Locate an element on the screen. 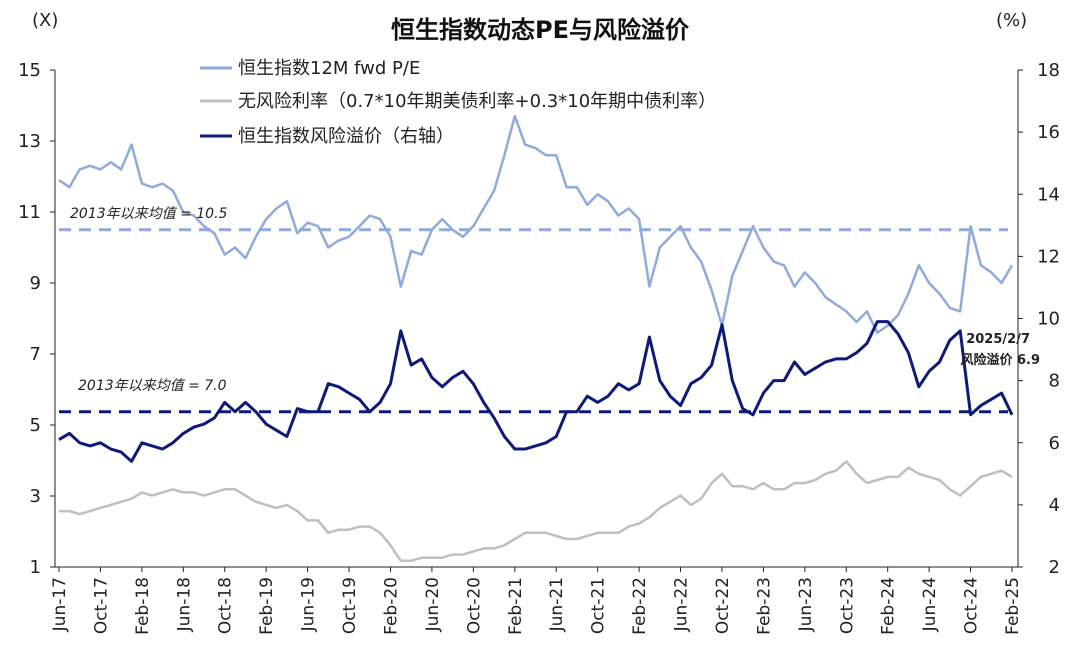 The width and height of the screenshot is (1080, 662). pe-mean-label: 2013年以来均值 = 10.5 is located at coordinates (149, 214).